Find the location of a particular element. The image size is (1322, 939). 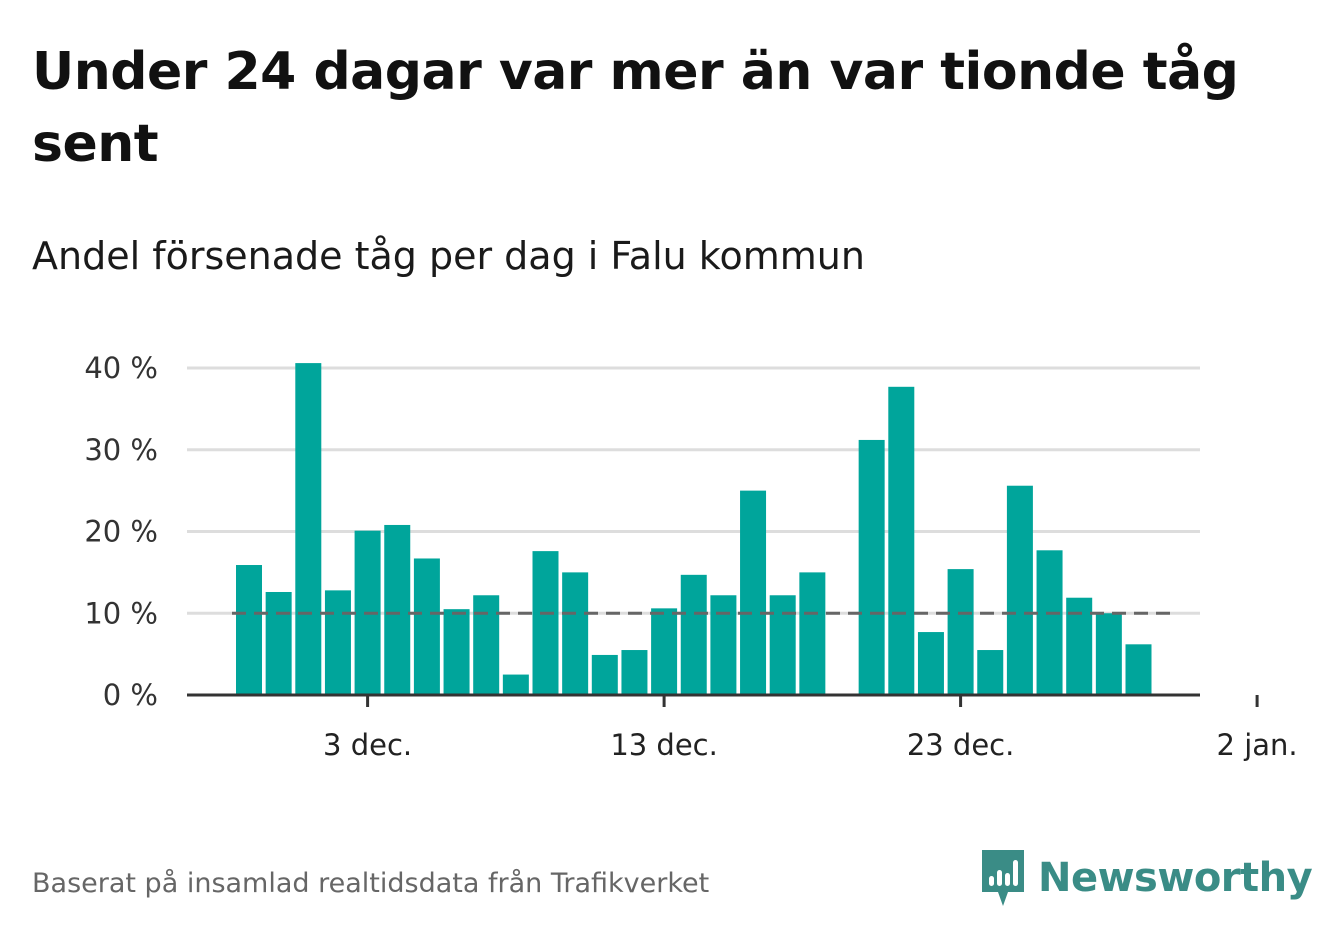

y-tick-labels: 0 % 10 % 20 % 30 % 40 % is located at coordinates (121, 531).